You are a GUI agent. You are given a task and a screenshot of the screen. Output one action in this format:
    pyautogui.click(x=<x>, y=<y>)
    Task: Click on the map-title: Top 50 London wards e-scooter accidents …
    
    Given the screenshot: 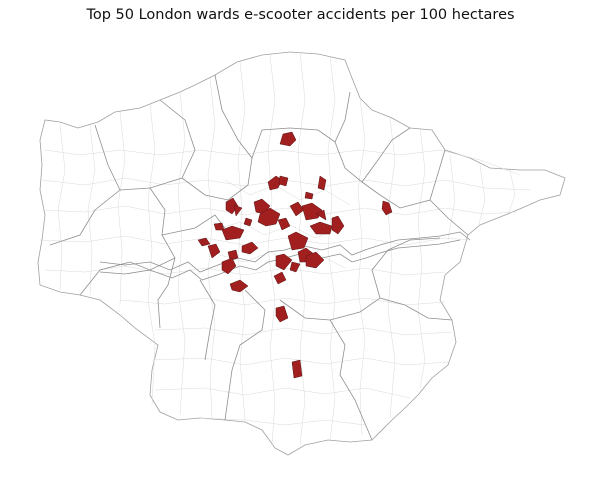 What is the action you would take?
    pyautogui.click(x=300, y=15)
    